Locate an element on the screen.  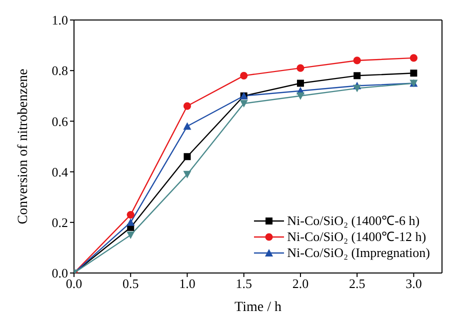
y-tick-label: 0.2 is located at coordinates (60, 222).